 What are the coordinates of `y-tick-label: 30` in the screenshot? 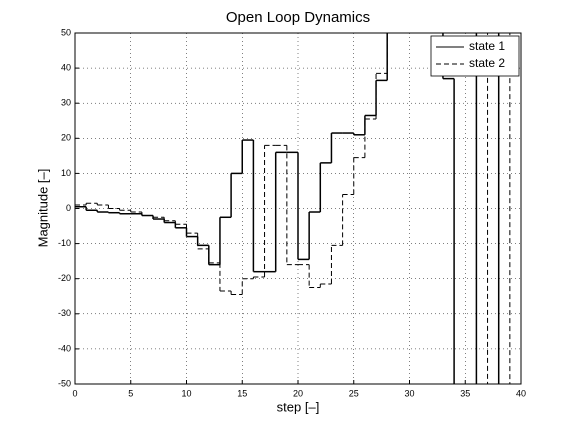 It's located at (66, 103).